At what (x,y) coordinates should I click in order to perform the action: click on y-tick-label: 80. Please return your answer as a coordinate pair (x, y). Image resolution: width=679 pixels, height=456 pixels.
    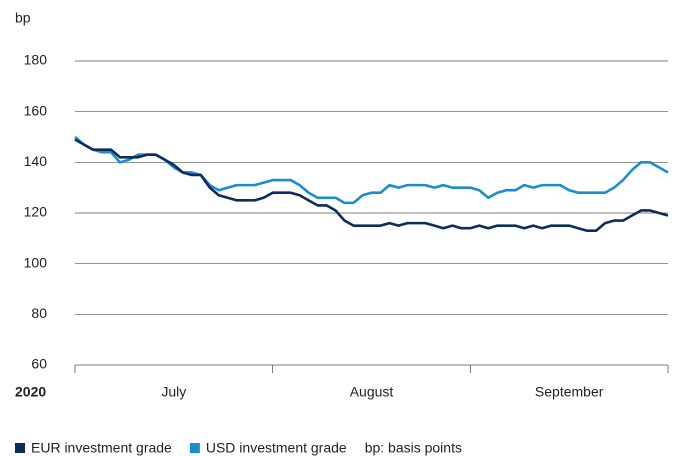
    Looking at the image, I should click on (39, 313).